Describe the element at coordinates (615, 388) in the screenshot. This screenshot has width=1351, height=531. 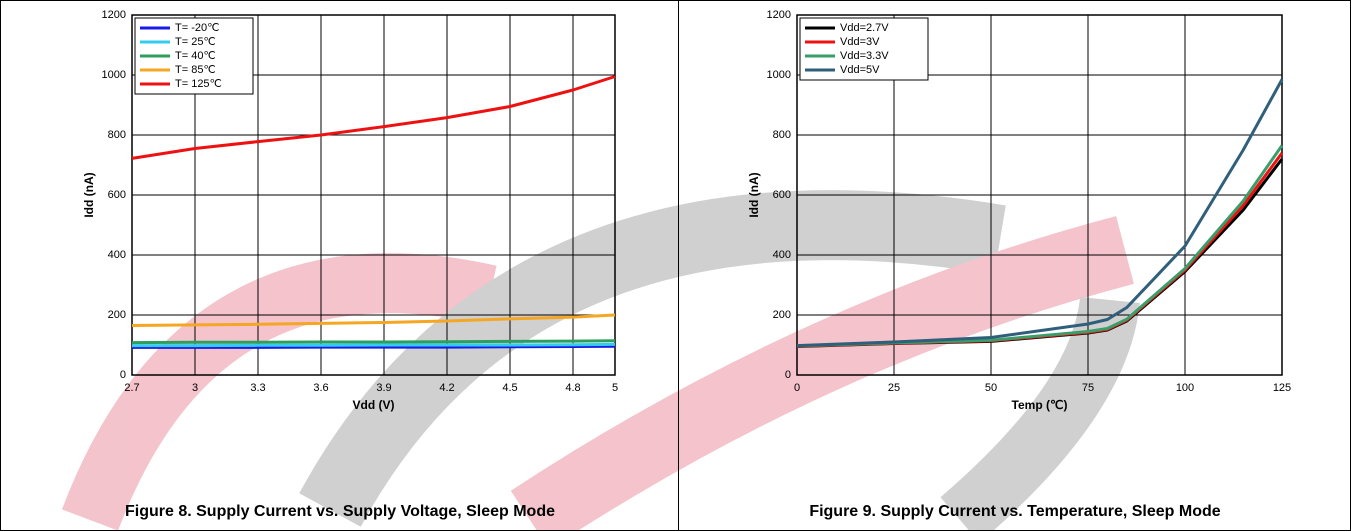
I see `x-tick-label: 5` at that location.